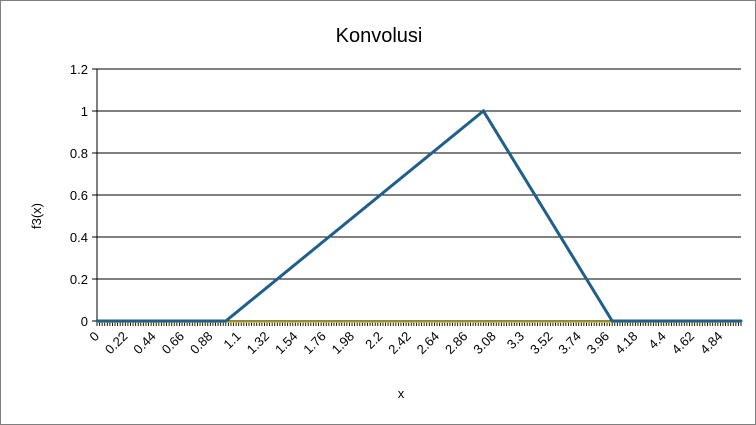 This screenshot has height=425, width=756. I want to click on x-tick-label: 0.88, so click(201, 343).